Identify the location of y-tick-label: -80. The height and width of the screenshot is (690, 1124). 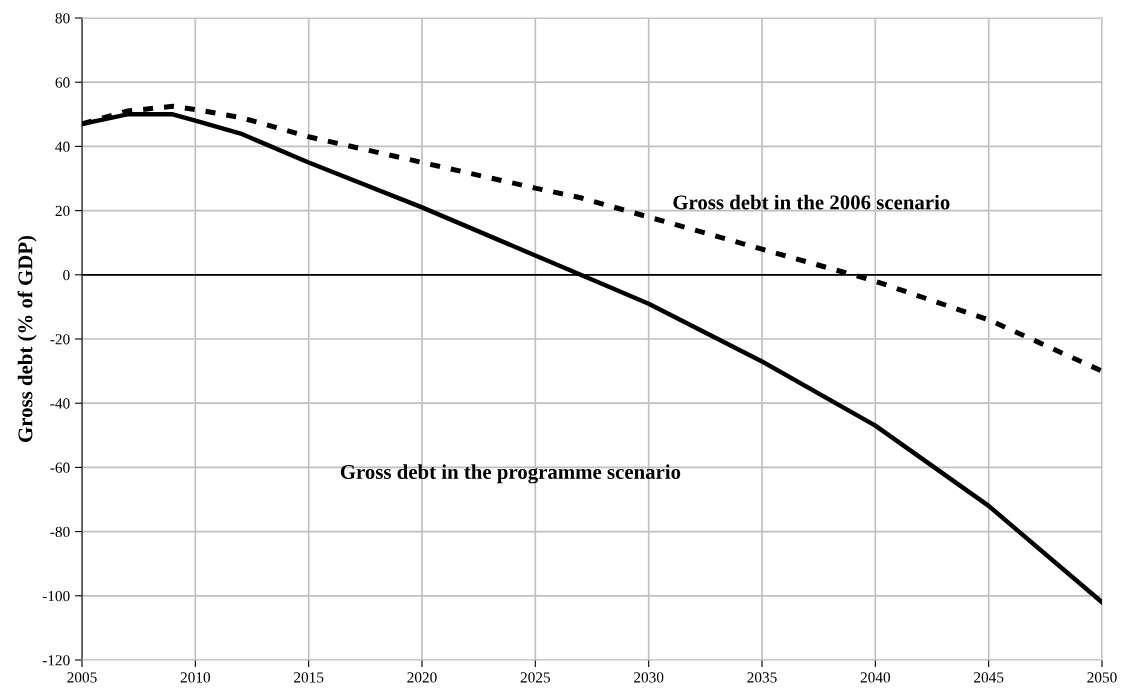
(60, 532).